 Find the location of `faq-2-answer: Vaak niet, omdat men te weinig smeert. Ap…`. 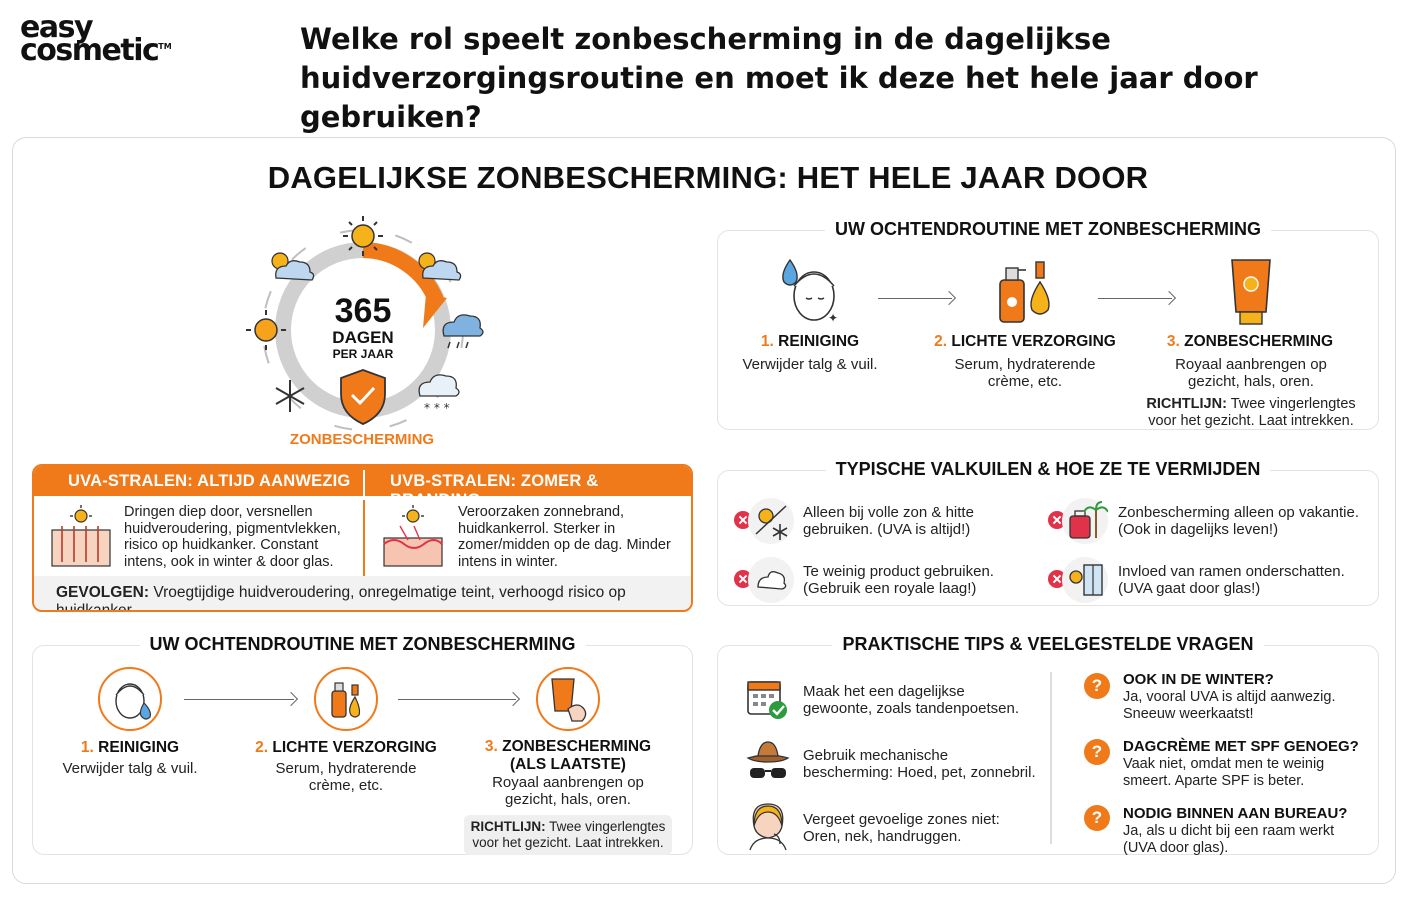

faq-2-answer: Vaak niet, omdat men te weinig smeert. Ap… is located at coordinates (1224, 772).